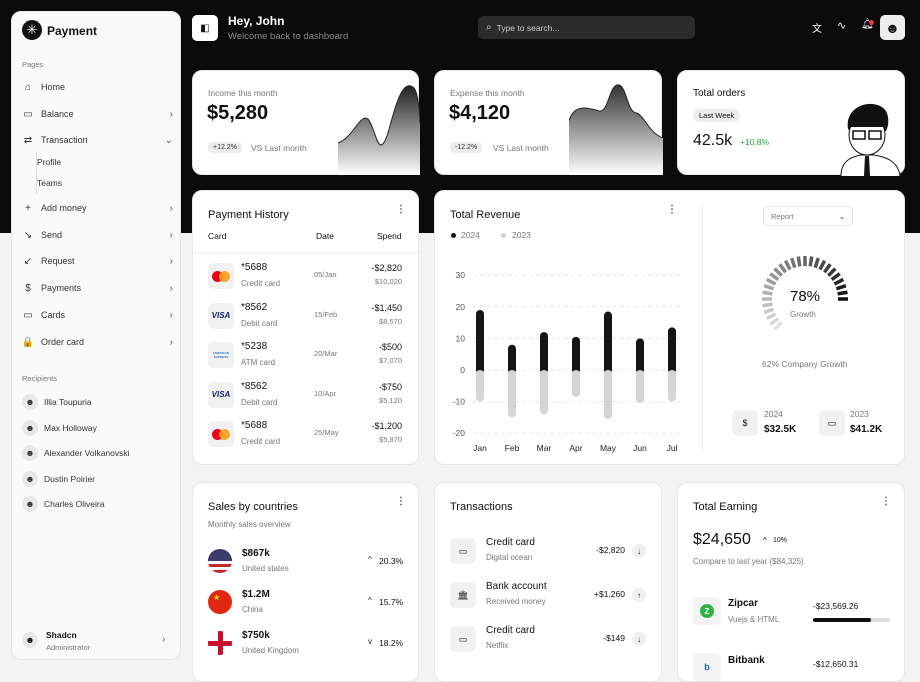 The image size is (920, 682). What do you see at coordinates (28, 342) in the screenshot?
I see `lock-icon: 🔒` at bounding box center [28, 342].